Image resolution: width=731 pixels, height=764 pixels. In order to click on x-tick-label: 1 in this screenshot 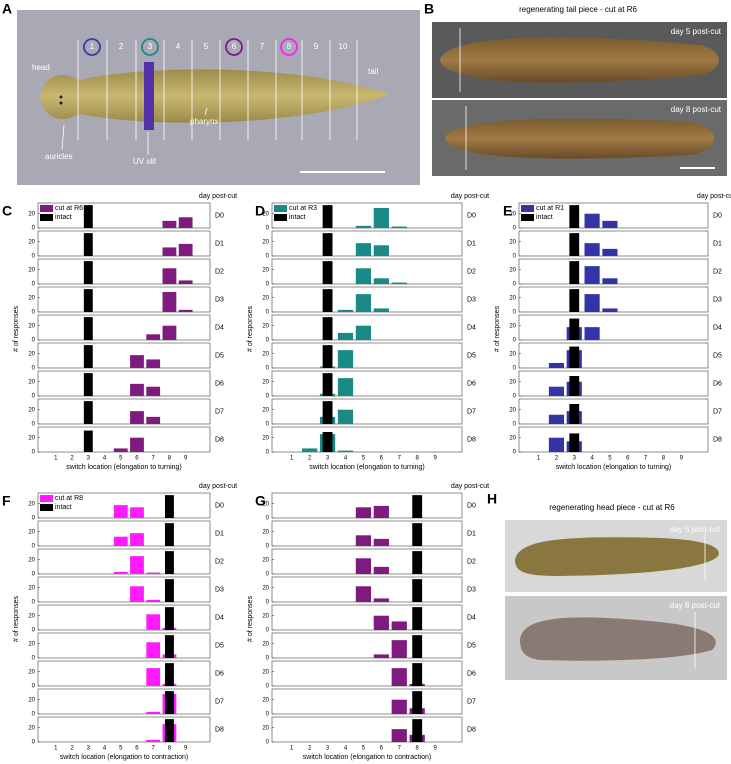, I will do `click(292, 459)`.